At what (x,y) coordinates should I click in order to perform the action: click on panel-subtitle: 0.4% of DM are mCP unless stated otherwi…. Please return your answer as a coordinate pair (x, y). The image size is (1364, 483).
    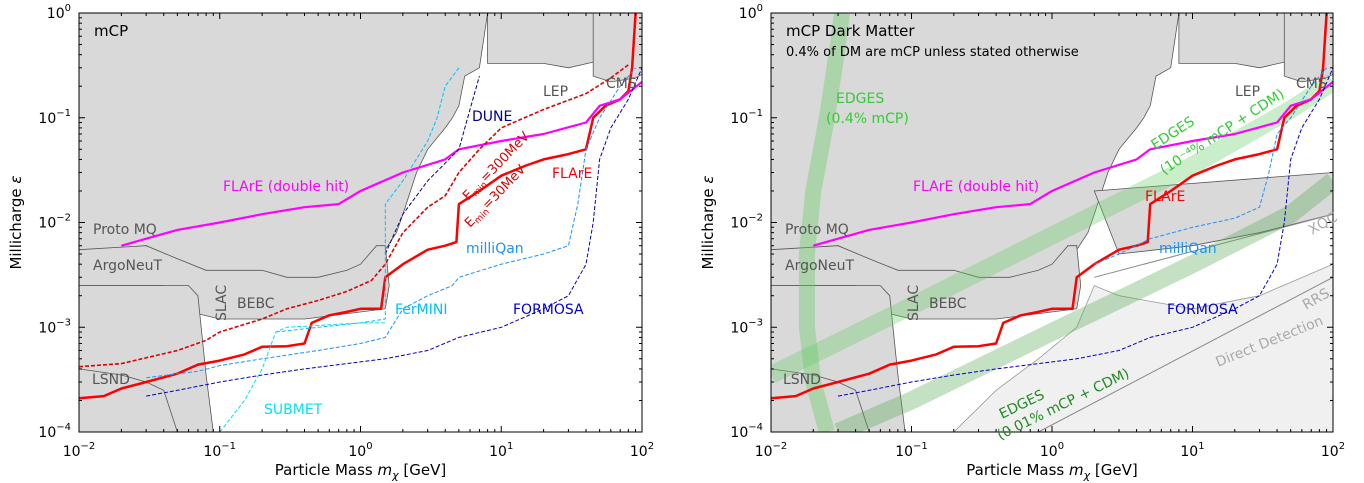
    Looking at the image, I should click on (932, 52).